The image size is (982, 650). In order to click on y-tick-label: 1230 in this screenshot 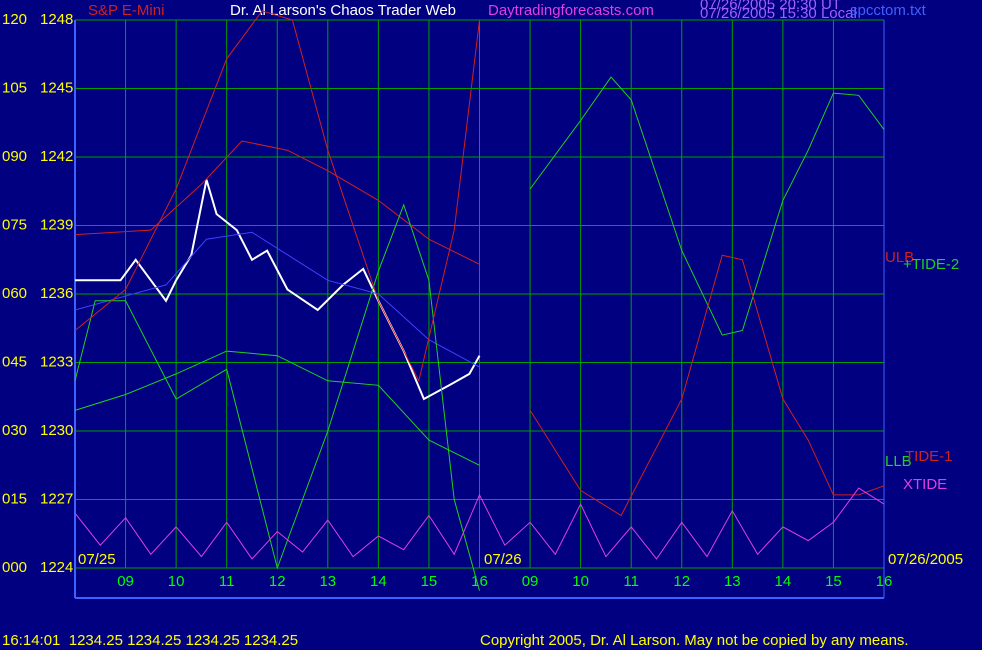, I will do `click(56, 430)`.